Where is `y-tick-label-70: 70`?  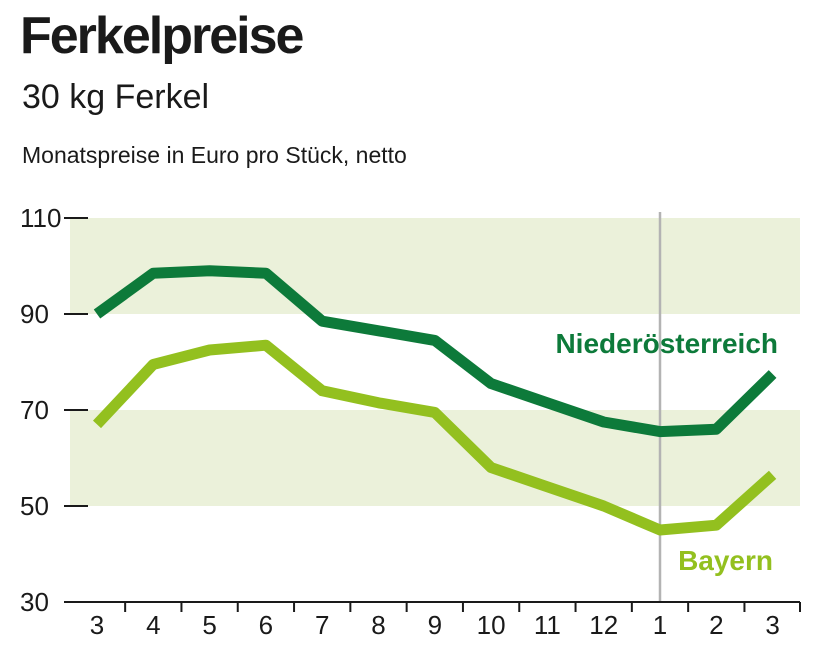 y-tick-label-70: 70 is located at coordinates (34, 410).